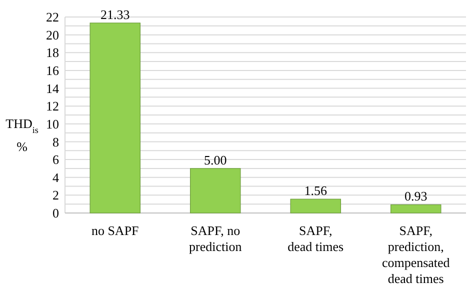  Describe the element at coordinates (316, 238) in the screenshot. I see `x-tick-label: SAPF, dead times` at that location.